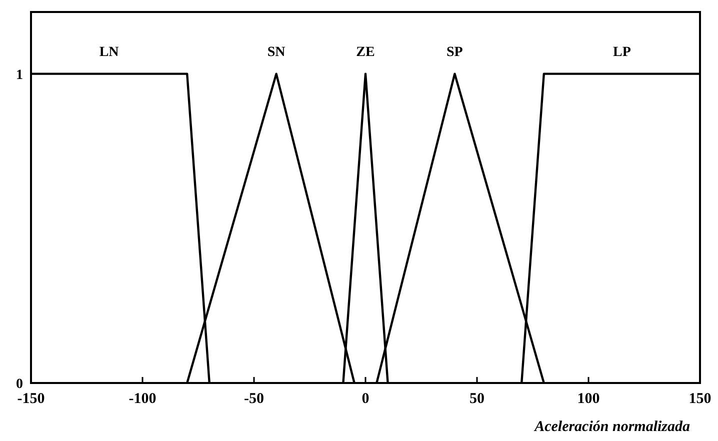  What do you see at coordinates (612, 427) in the screenshot?
I see `x-axis-title: Aceleración normalizada` at bounding box center [612, 427].